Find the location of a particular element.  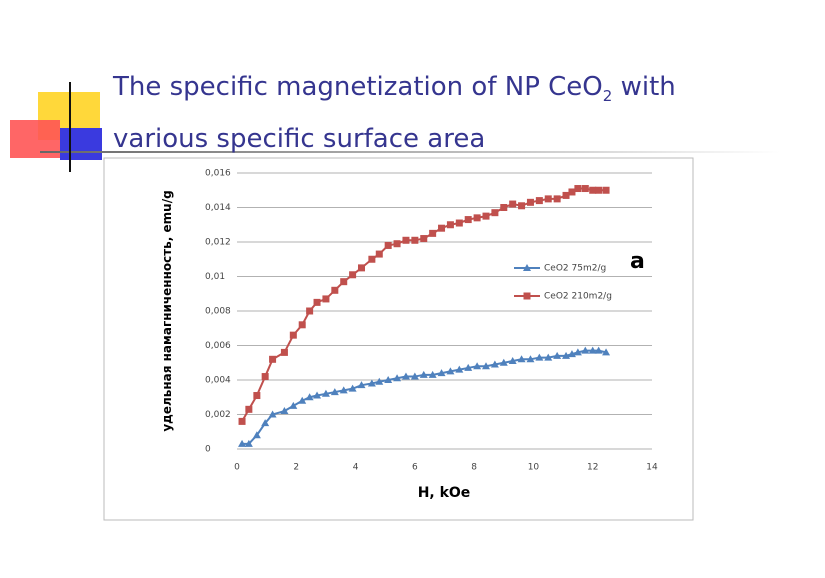

y-axis-label: удельная намагниченность, emu/g is located at coordinates (167, 310).